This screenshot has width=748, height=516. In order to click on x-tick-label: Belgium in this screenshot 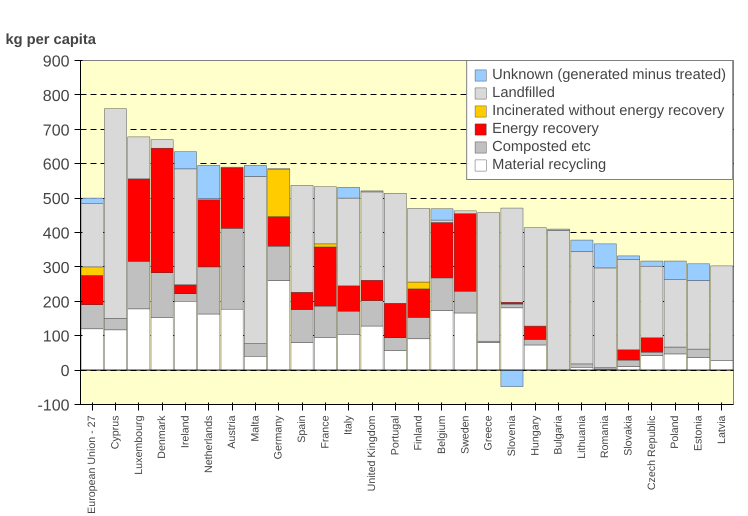, I will do `click(442, 434)`.